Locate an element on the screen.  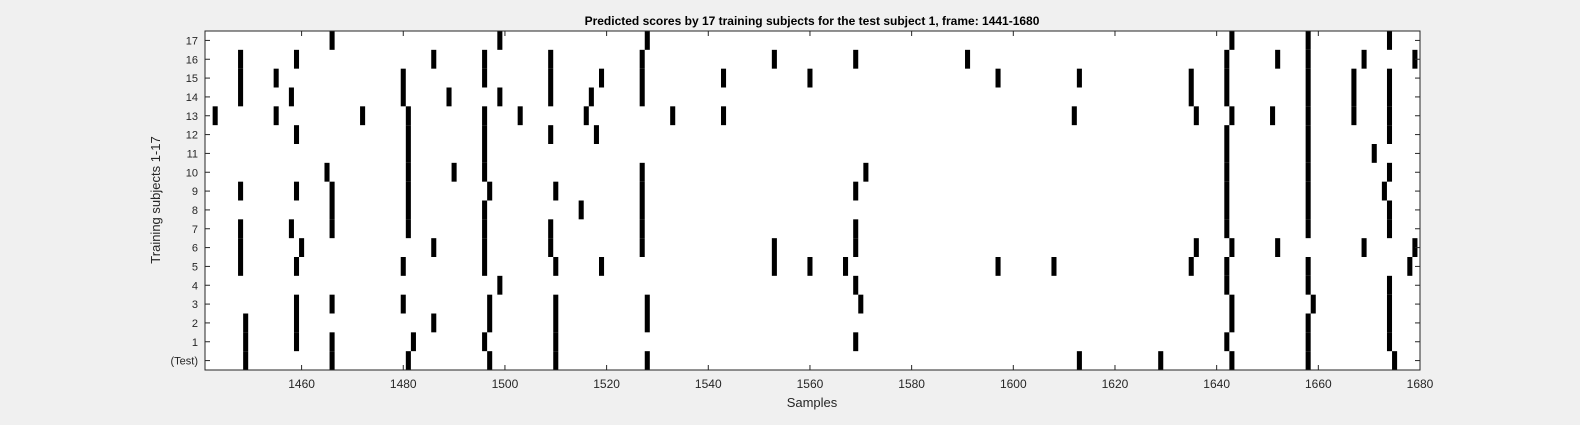
x-tick-label: 1640 is located at coordinates (1216, 384).